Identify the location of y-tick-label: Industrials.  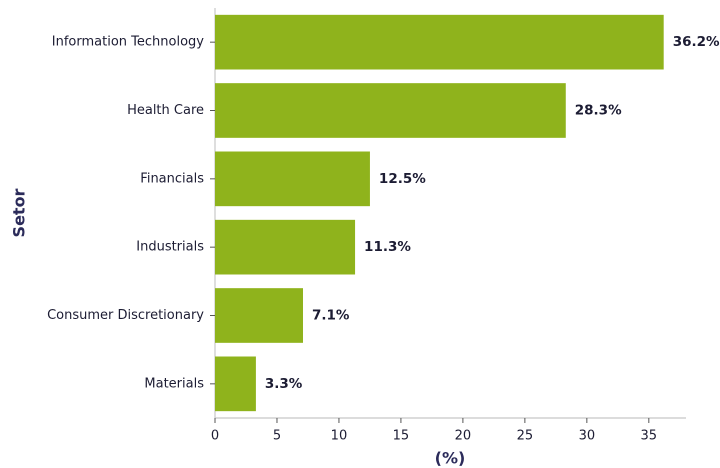
(170, 247).